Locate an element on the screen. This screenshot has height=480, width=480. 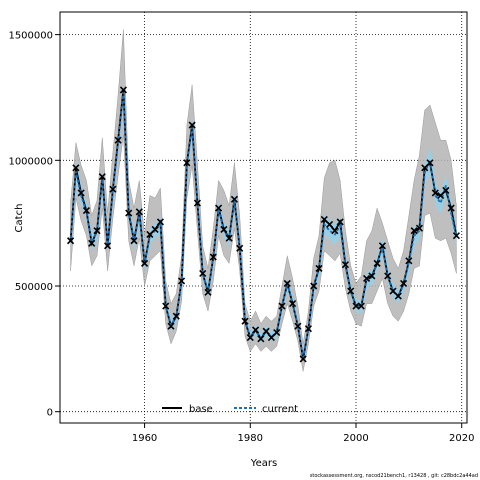
catch-marker-1990 is located at coordinates (303, 359).